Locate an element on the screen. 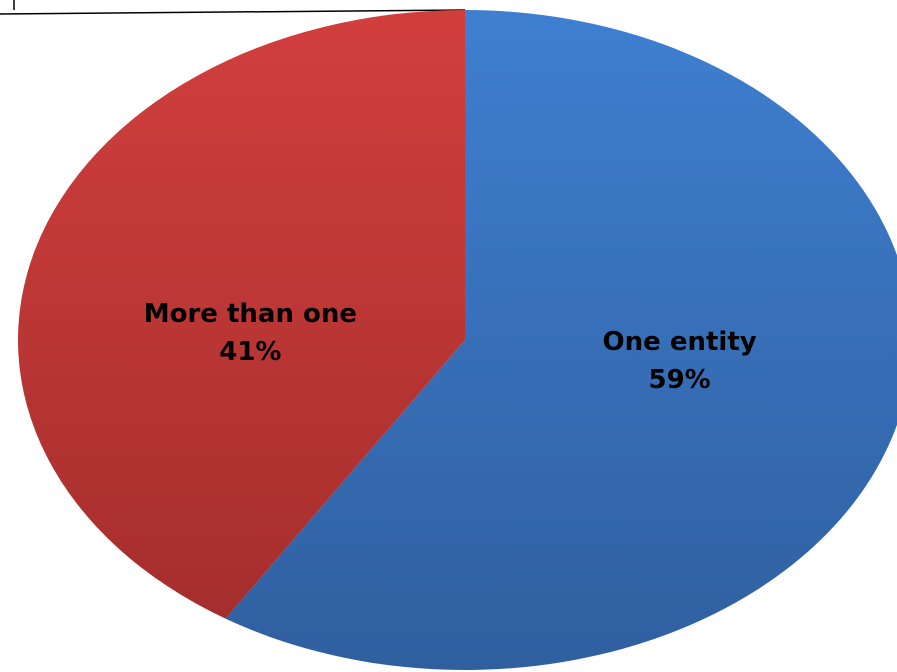 This screenshot has height=672, width=897. frame-top-line is located at coordinates (233, 12).